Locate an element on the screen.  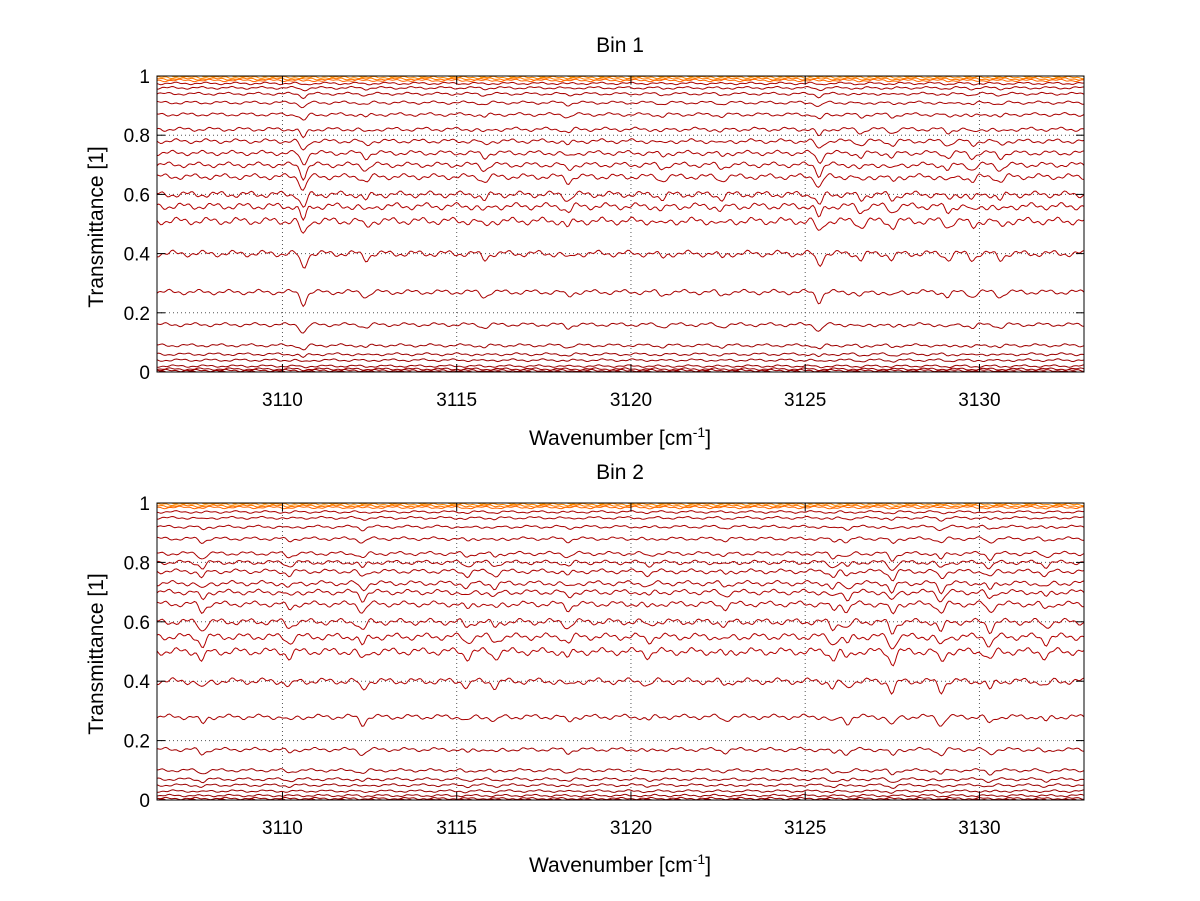
chart-title: Bin 1 is located at coordinates (620, 45).